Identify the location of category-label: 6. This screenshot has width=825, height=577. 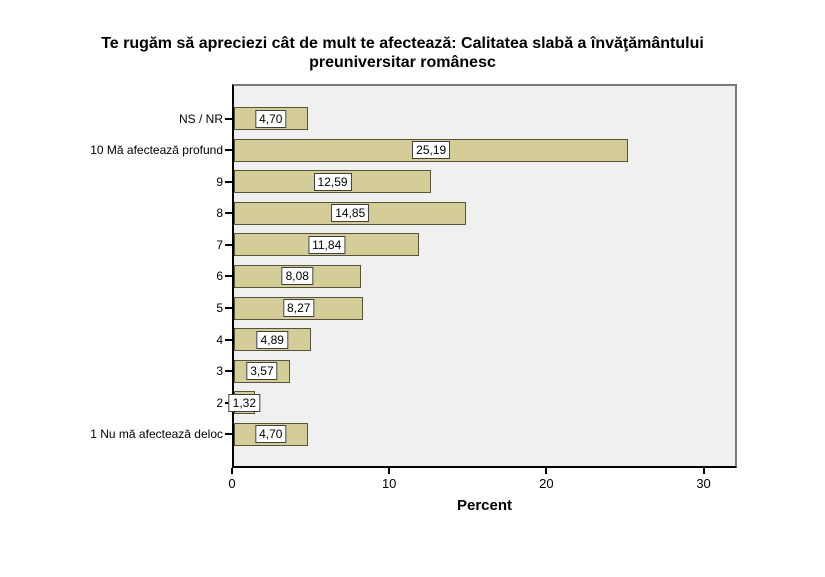
(219, 276).